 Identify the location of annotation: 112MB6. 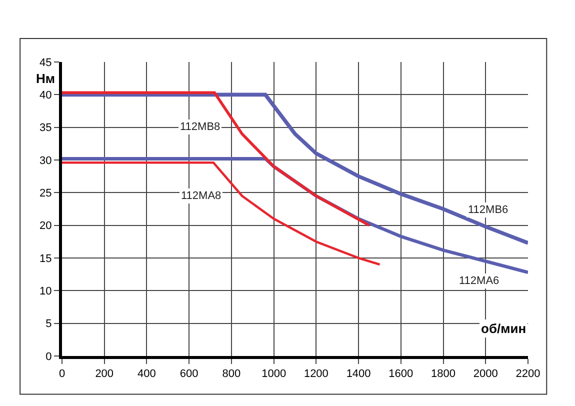
(488, 210).